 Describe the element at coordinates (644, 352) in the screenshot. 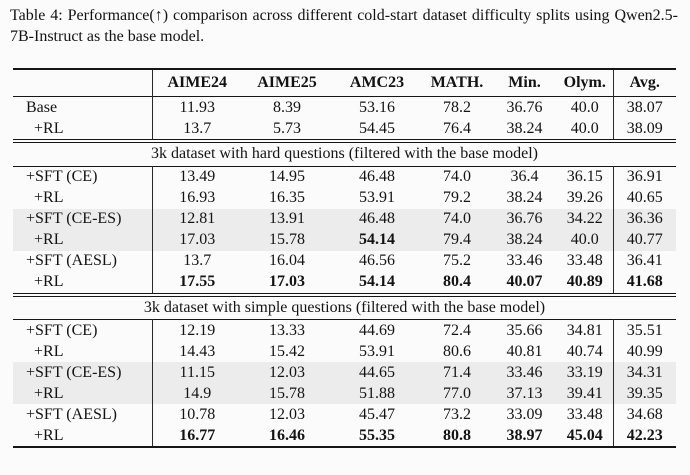

I see `cell-value: 40.99` at that location.